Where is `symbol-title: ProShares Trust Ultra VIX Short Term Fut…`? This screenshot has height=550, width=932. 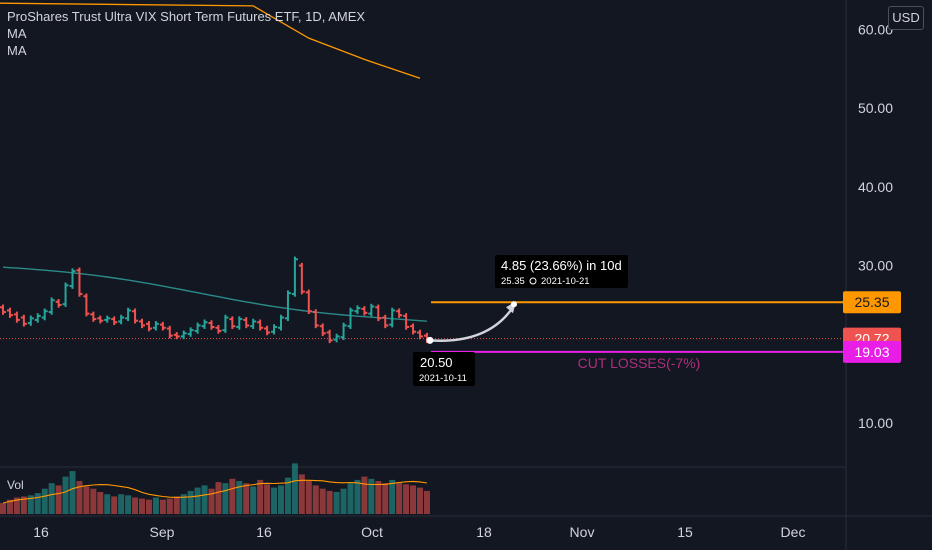
symbol-title: ProShares Trust Ultra VIX Short Term Fut… is located at coordinates (186, 16).